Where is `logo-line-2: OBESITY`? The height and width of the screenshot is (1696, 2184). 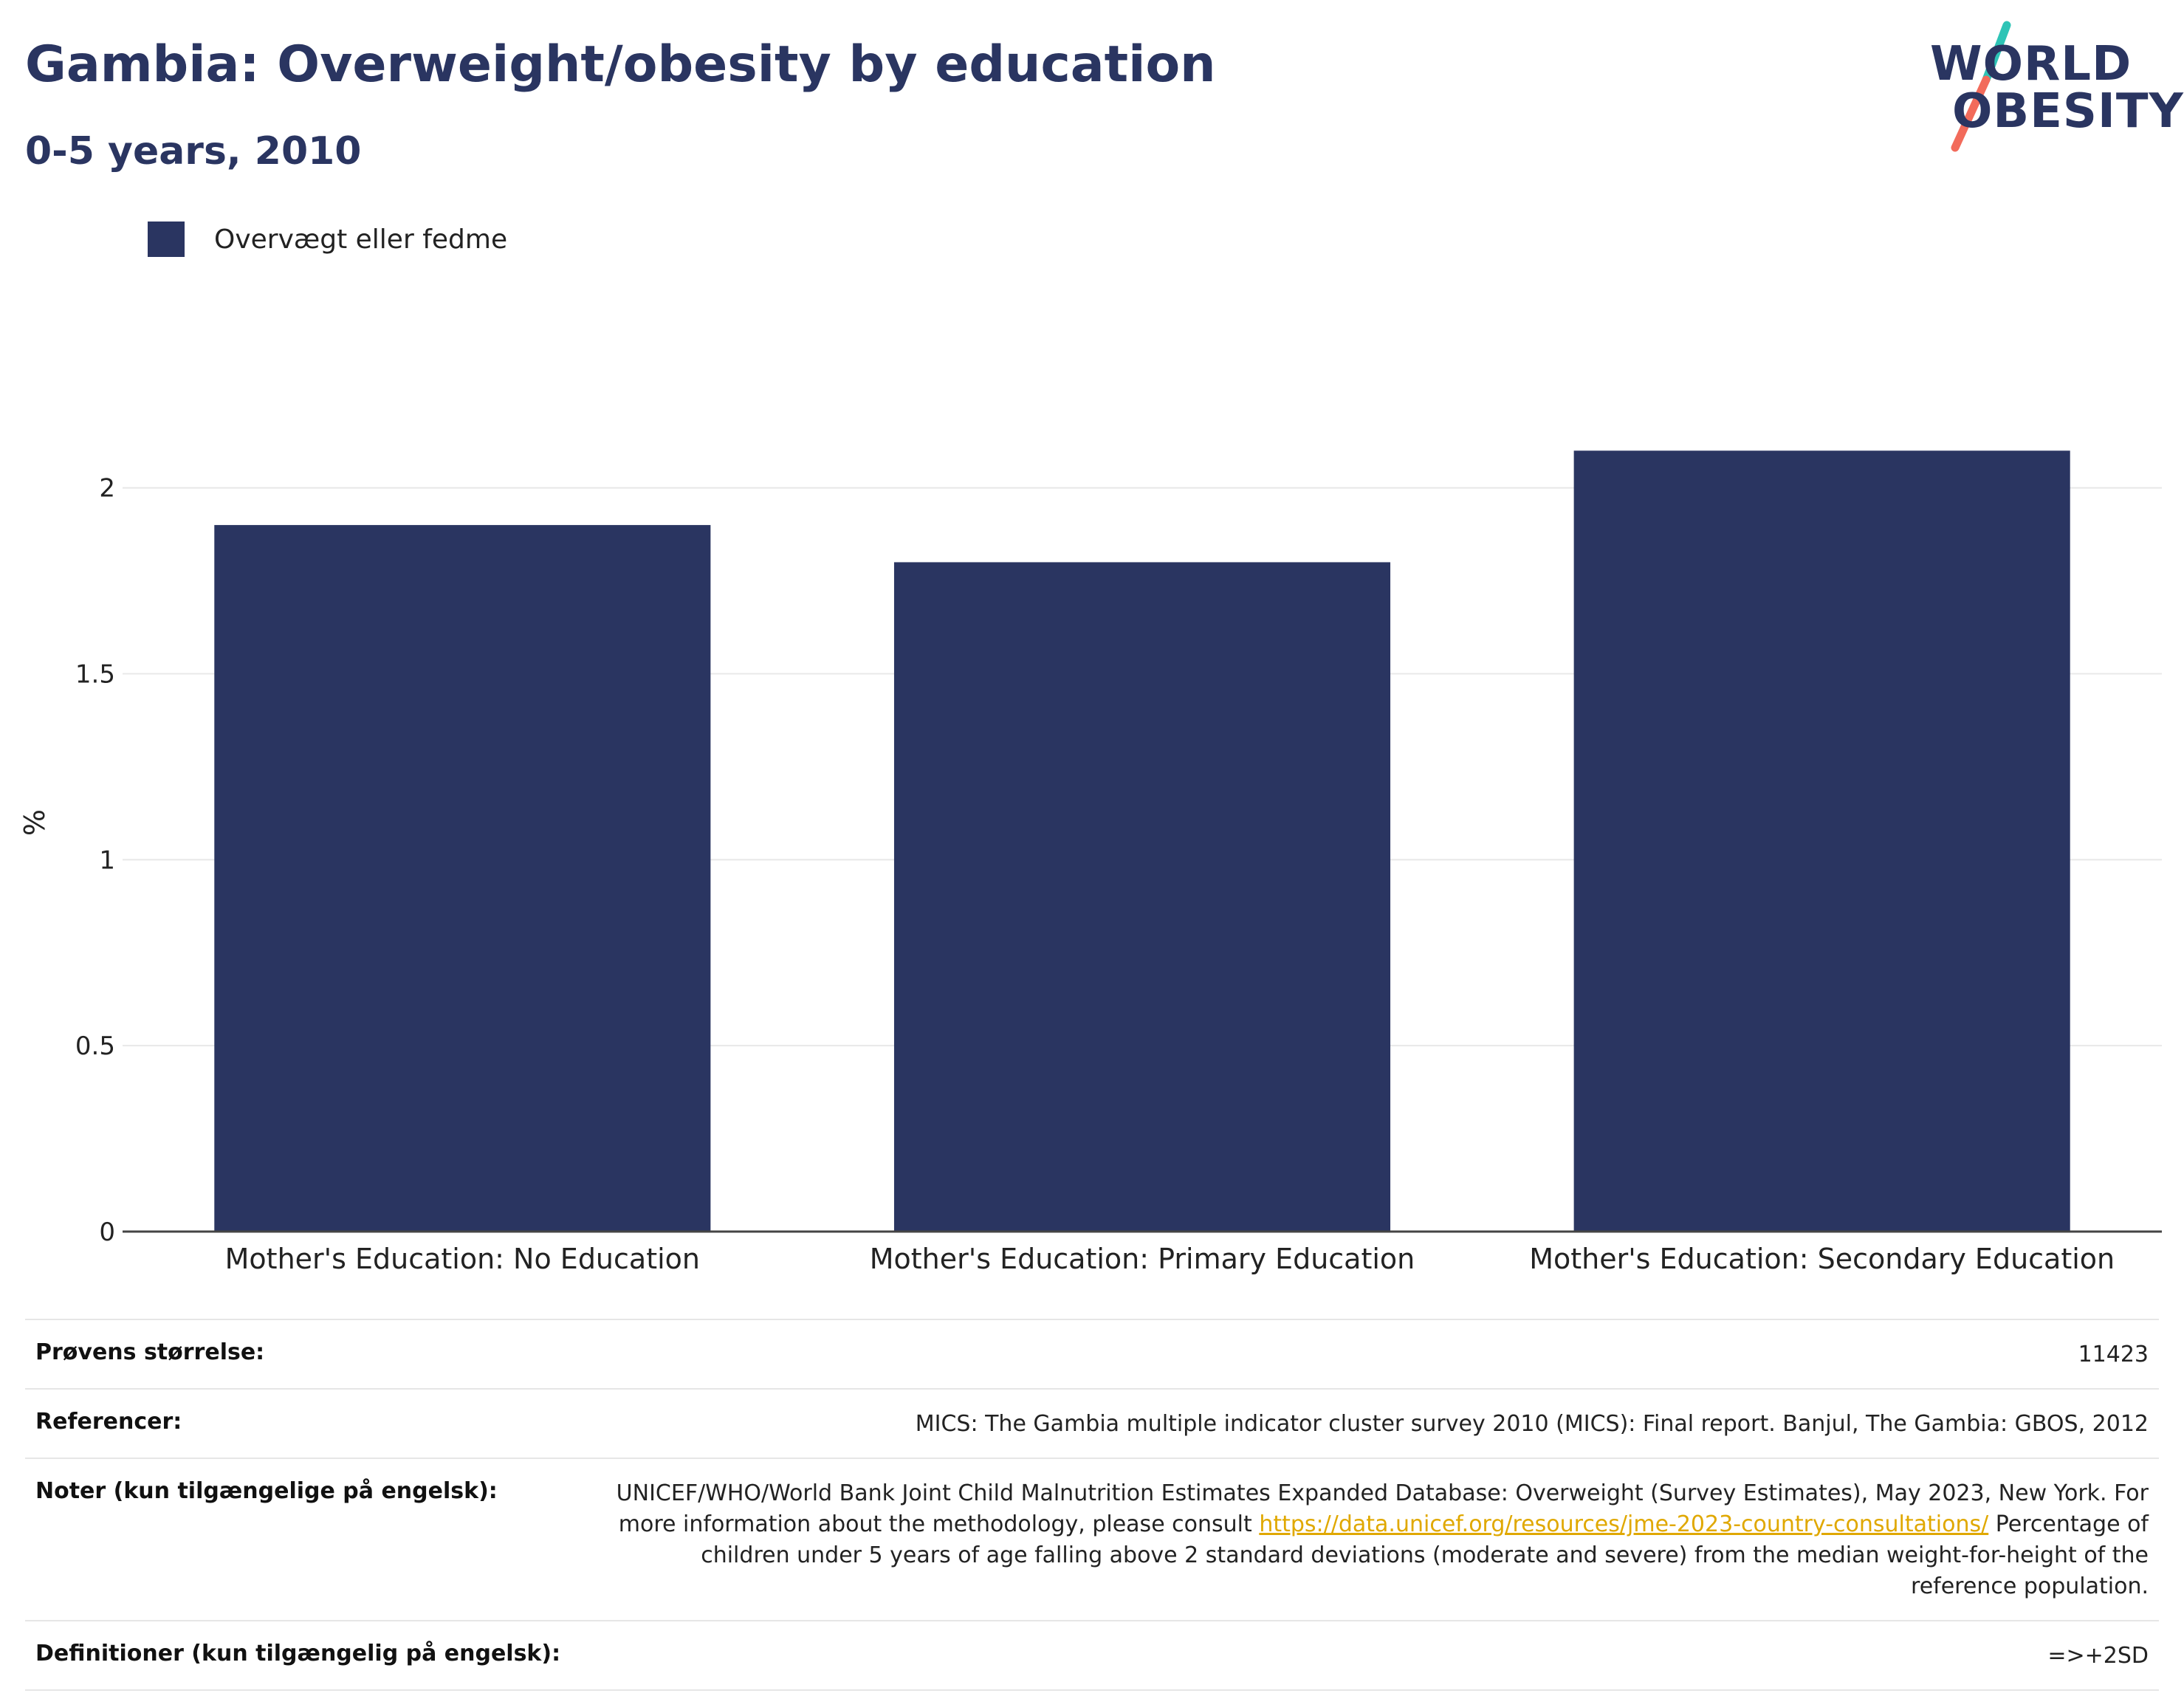 logo-line-2: OBESITY is located at coordinates (2068, 111).